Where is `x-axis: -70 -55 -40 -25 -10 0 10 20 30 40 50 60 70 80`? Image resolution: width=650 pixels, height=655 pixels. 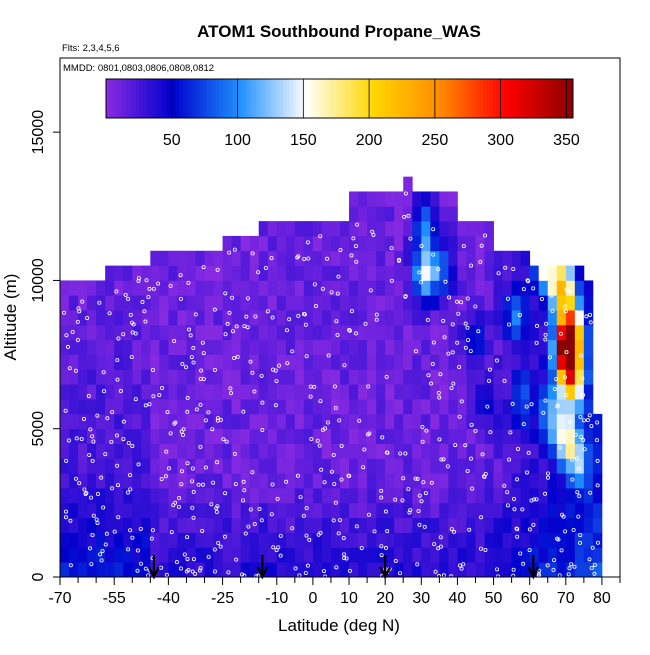
x-axis: -70 -55 -40 -25 -10 0 10 20 30 40 50 60 70 80 is located at coordinates (334, 592).